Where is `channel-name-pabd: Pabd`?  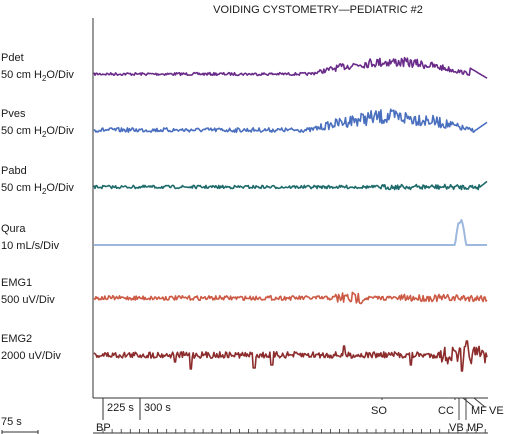
channel-name-pabd: Pabd is located at coordinates (14, 171).